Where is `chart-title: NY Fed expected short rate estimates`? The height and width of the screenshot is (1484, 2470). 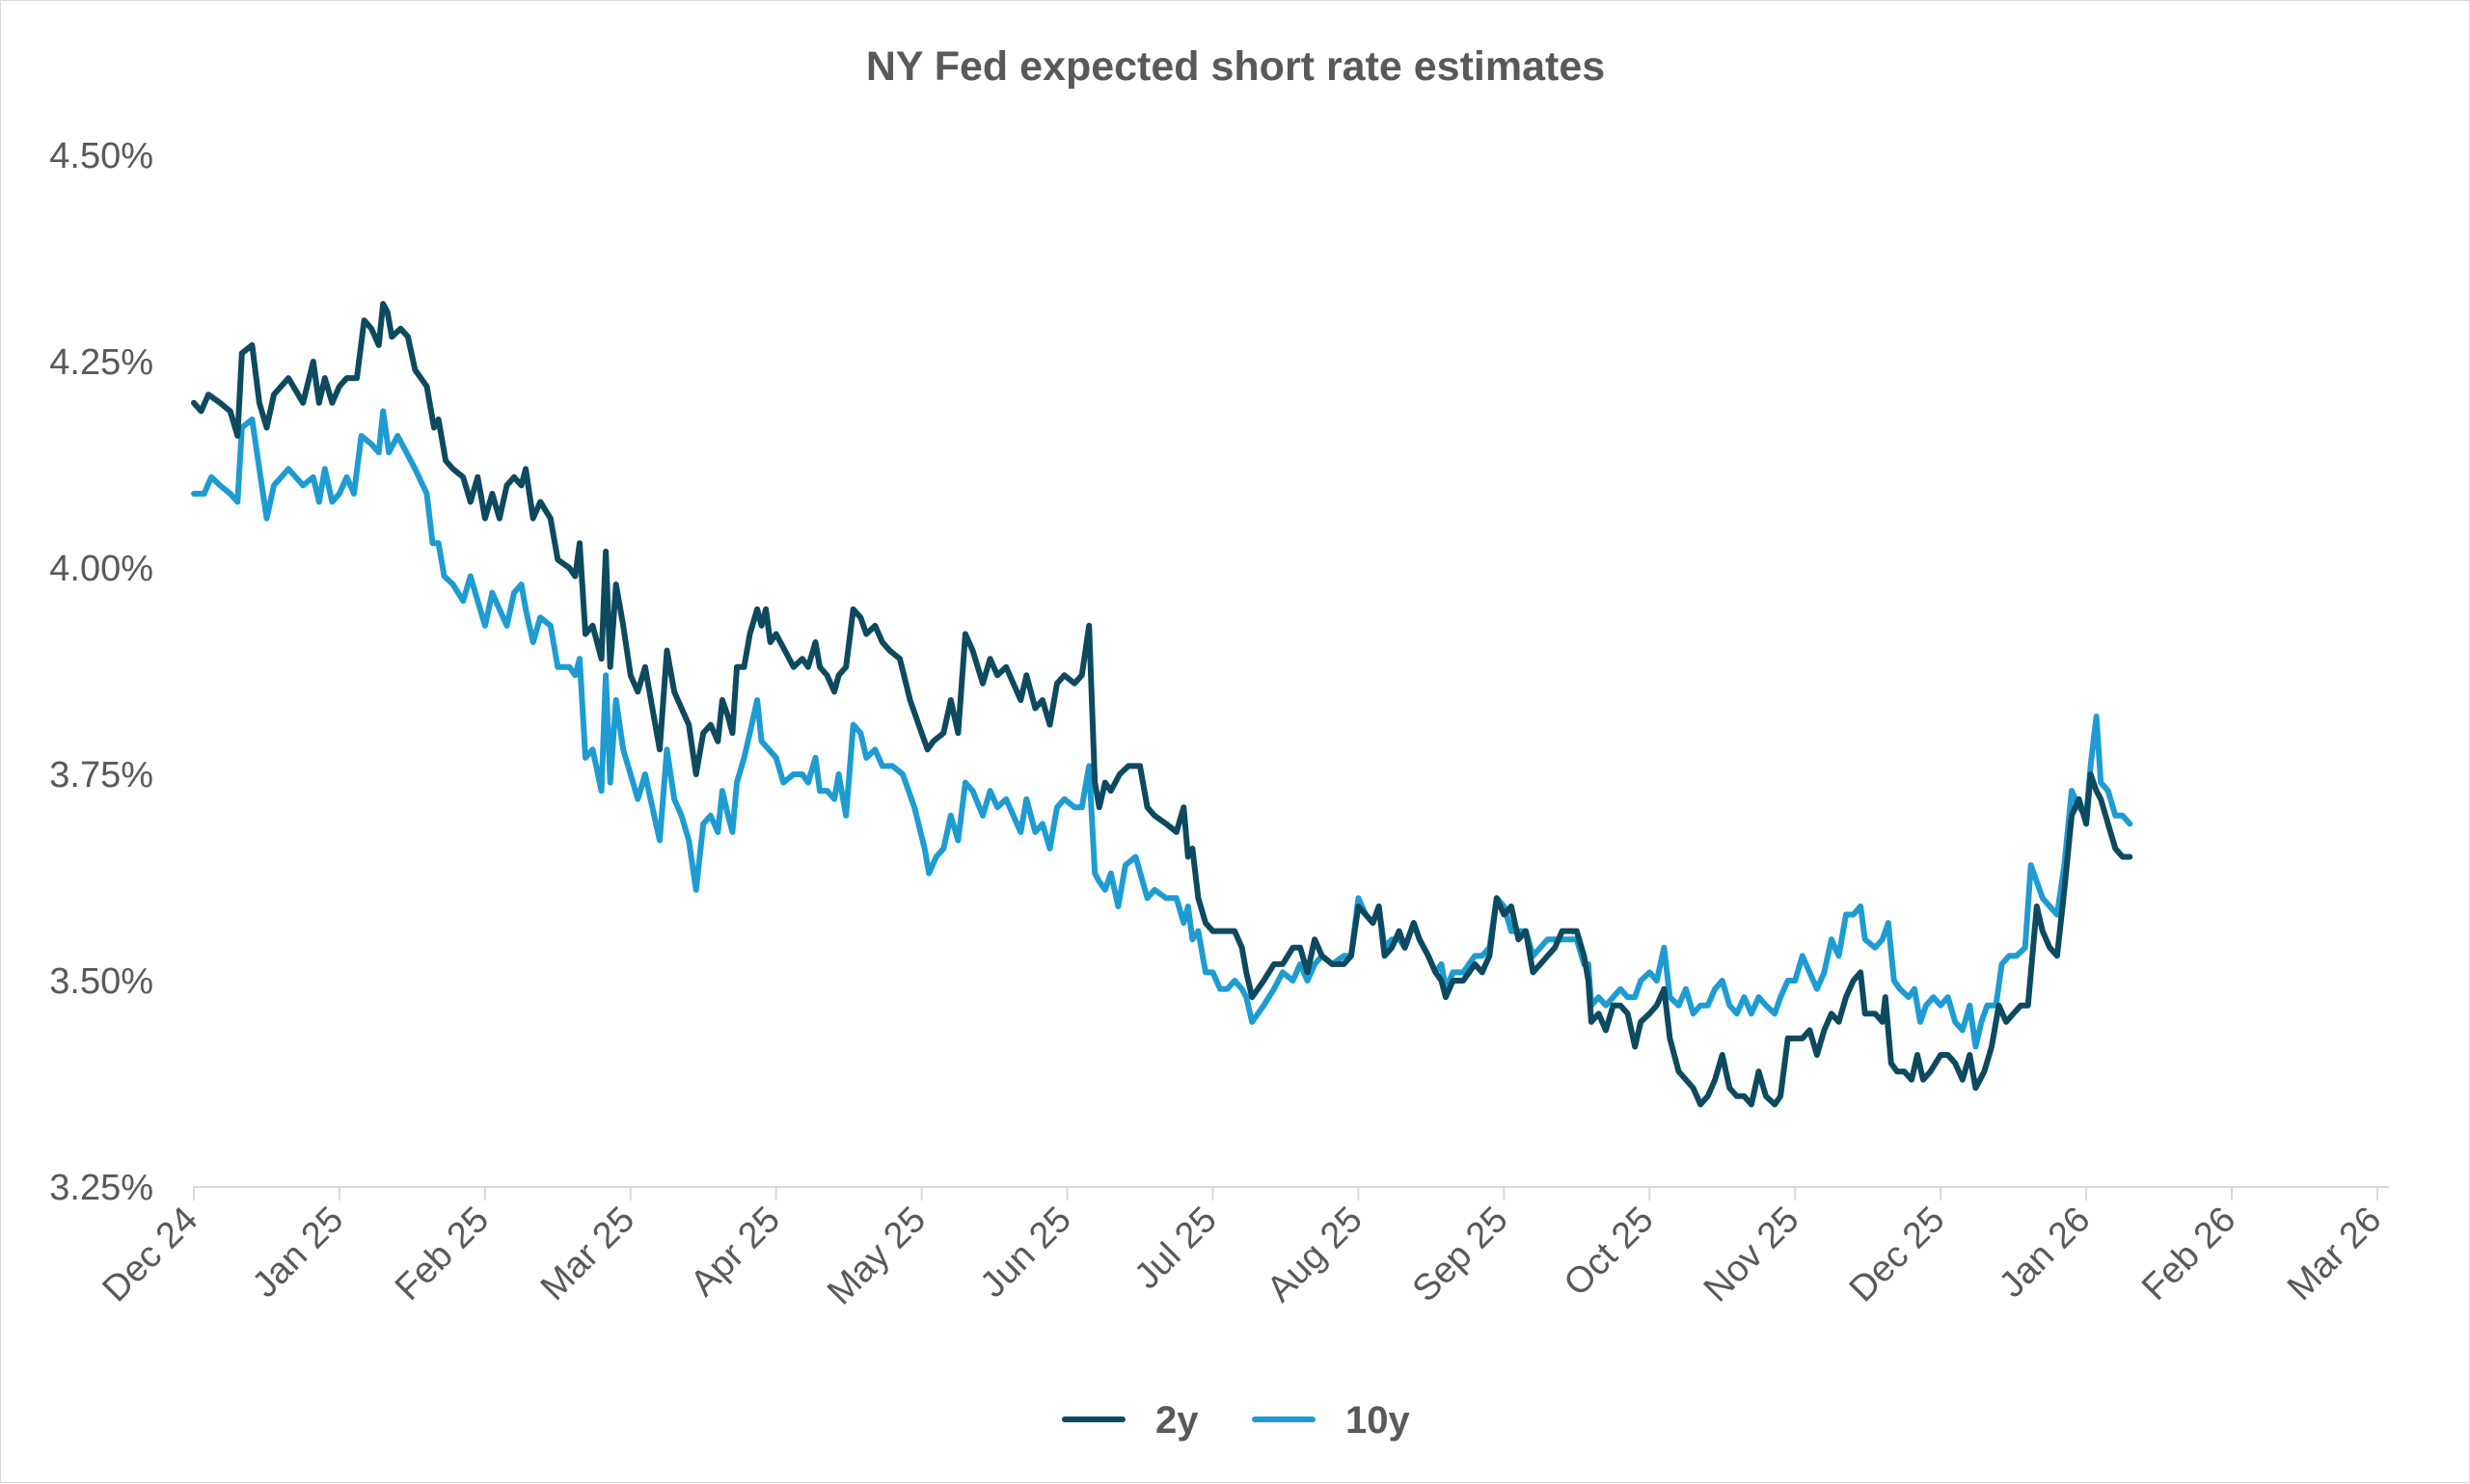
chart-title: NY Fed expected short rate estimates is located at coordinates (1235, 66).